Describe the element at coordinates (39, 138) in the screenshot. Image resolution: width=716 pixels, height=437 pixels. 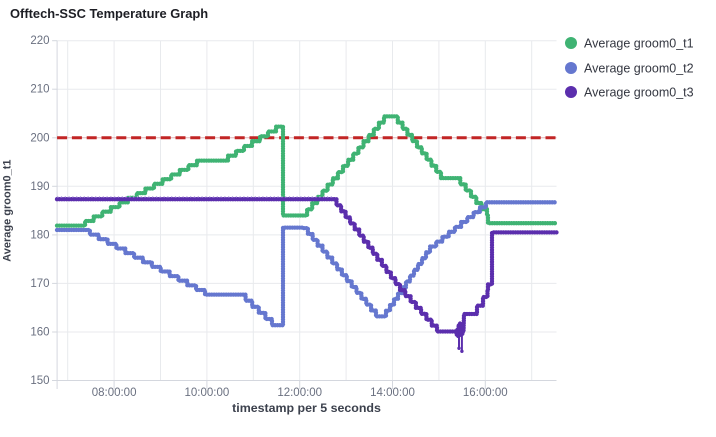
I see `svg-text: 200` at that location.